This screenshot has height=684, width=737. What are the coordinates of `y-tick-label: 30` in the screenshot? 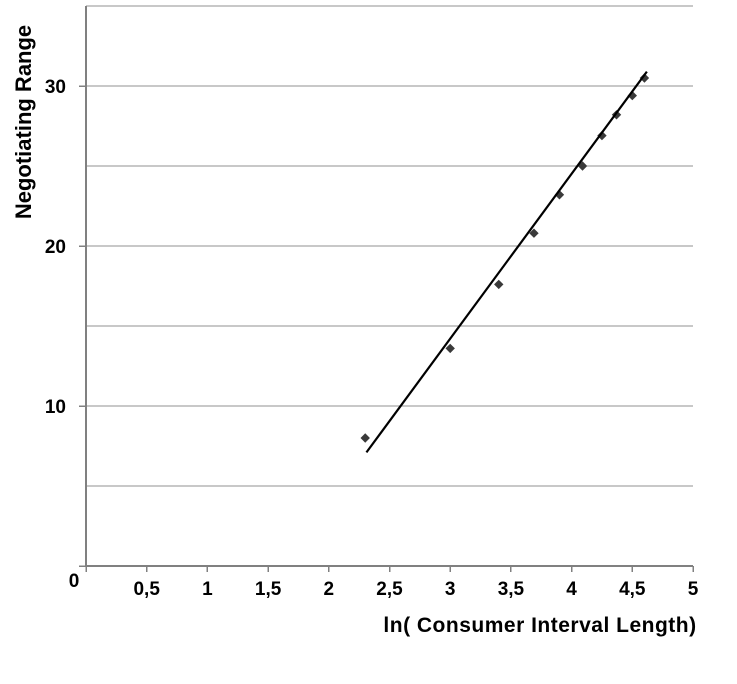 It's located at (55, 87).